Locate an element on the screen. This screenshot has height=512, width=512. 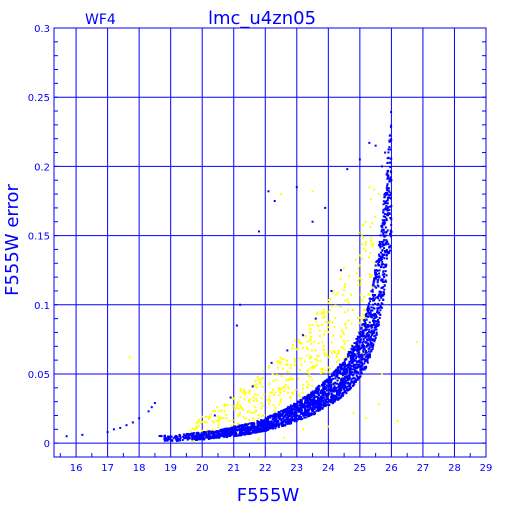
y-tick-label: 0 is located at coordinates (47, 444).